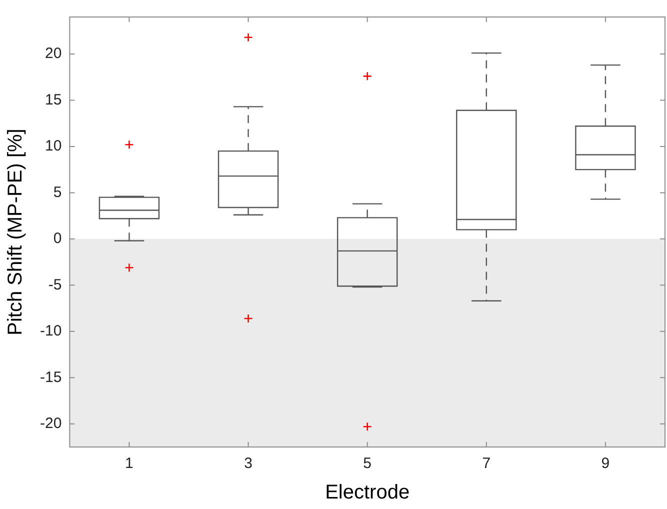  What do you see at coordinates (53, 53) in the screenshot?
I see `y-tick-label: 20` at bounding box center [53, 53].